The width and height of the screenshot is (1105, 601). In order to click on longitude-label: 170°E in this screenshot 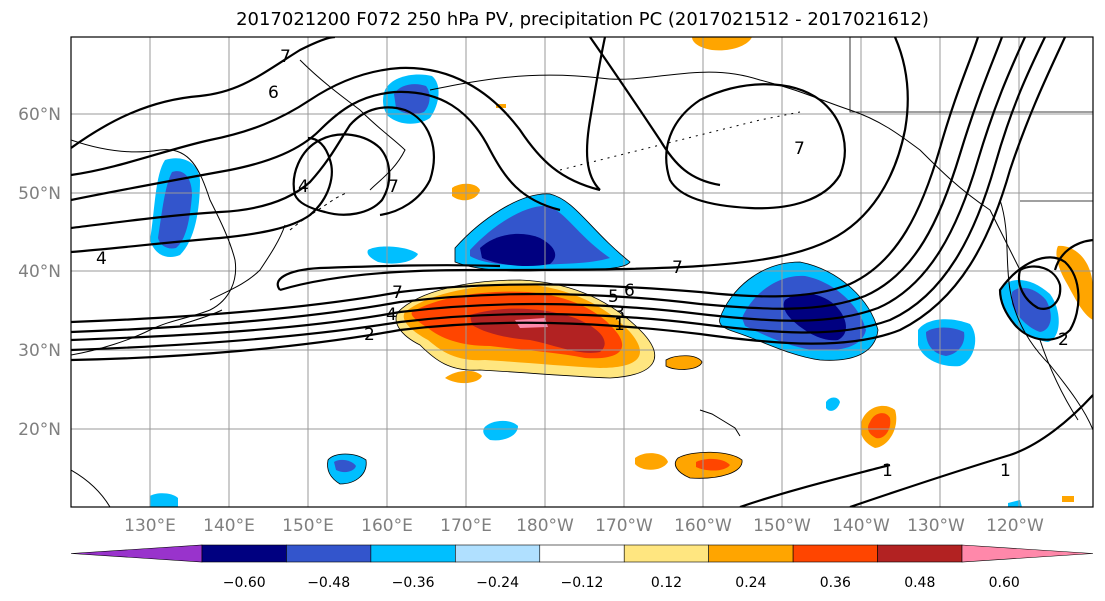, I will do `click(466, 526)`.